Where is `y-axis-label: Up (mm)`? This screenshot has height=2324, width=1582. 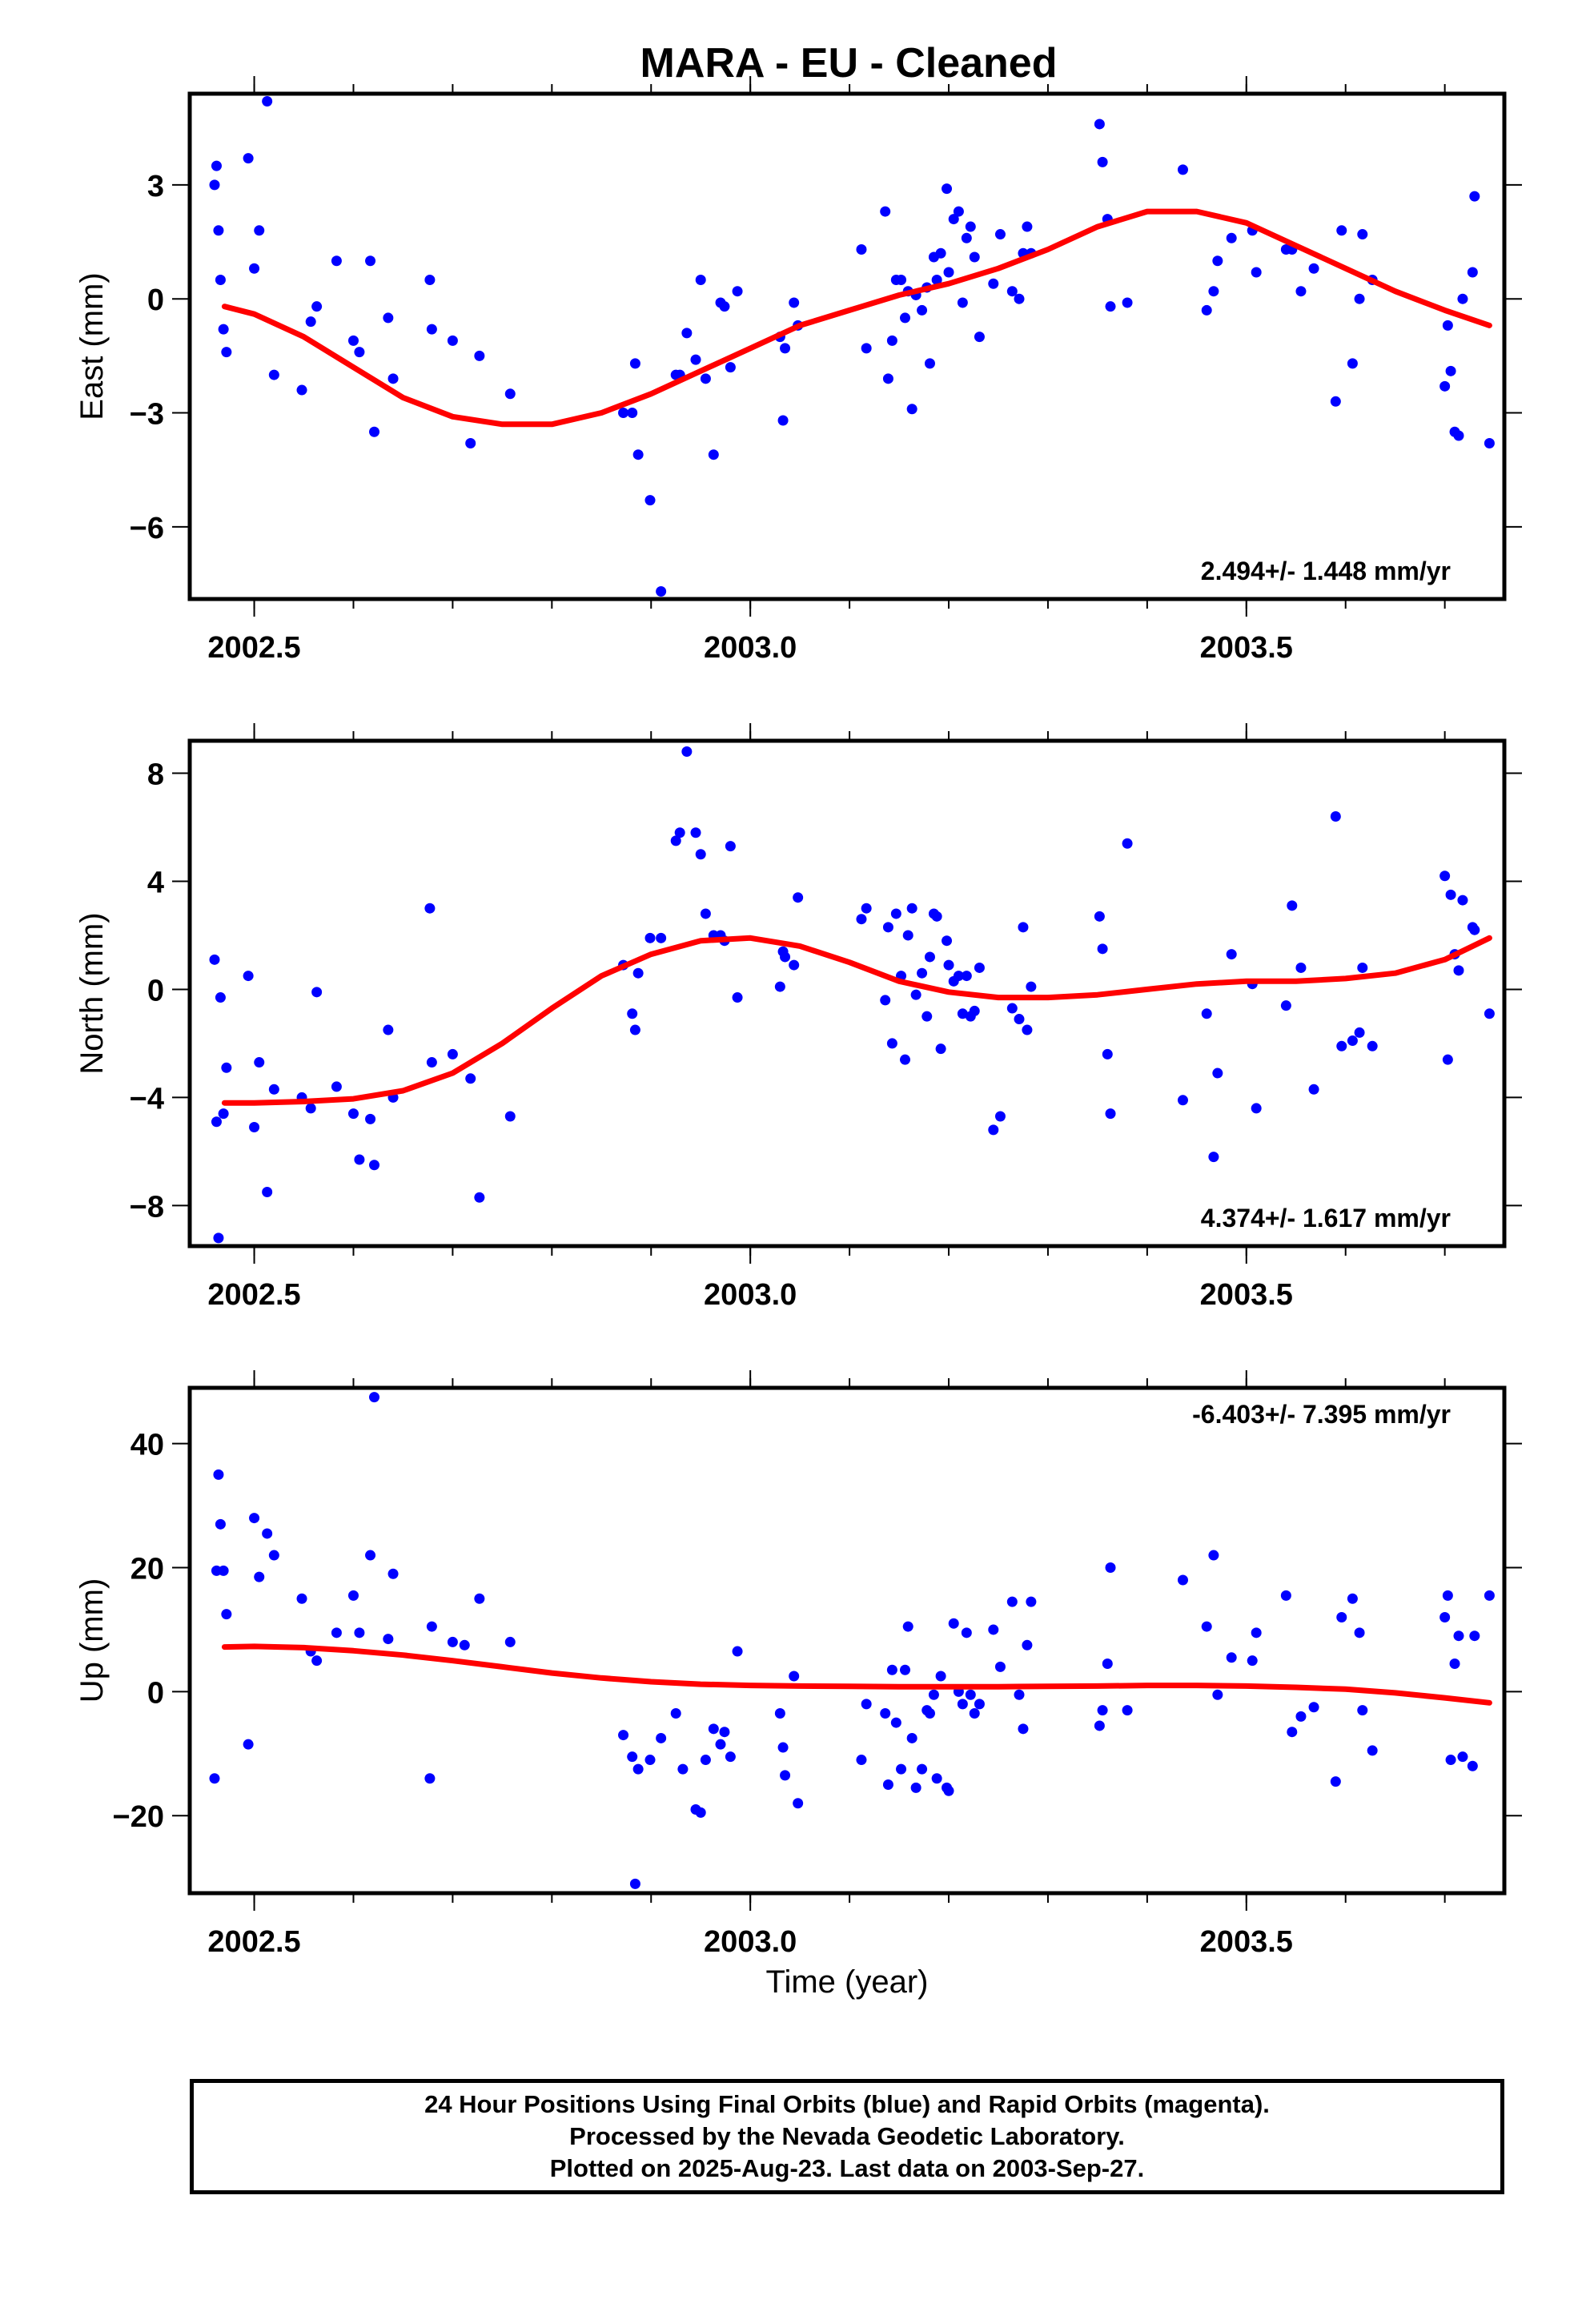
y-axis-label: Up (mm) is located at coordinates (92, 1640).